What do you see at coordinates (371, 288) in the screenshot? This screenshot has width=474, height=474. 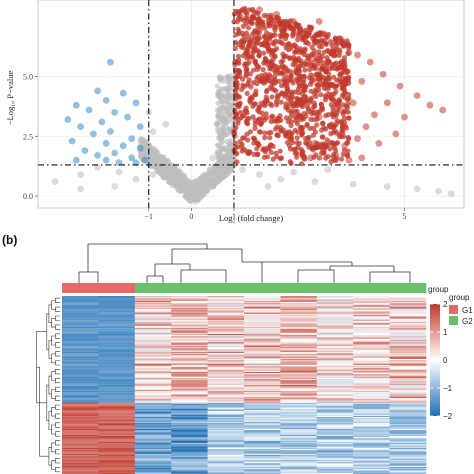 I see `group-cell-g2` at bounding box center [371, 288].